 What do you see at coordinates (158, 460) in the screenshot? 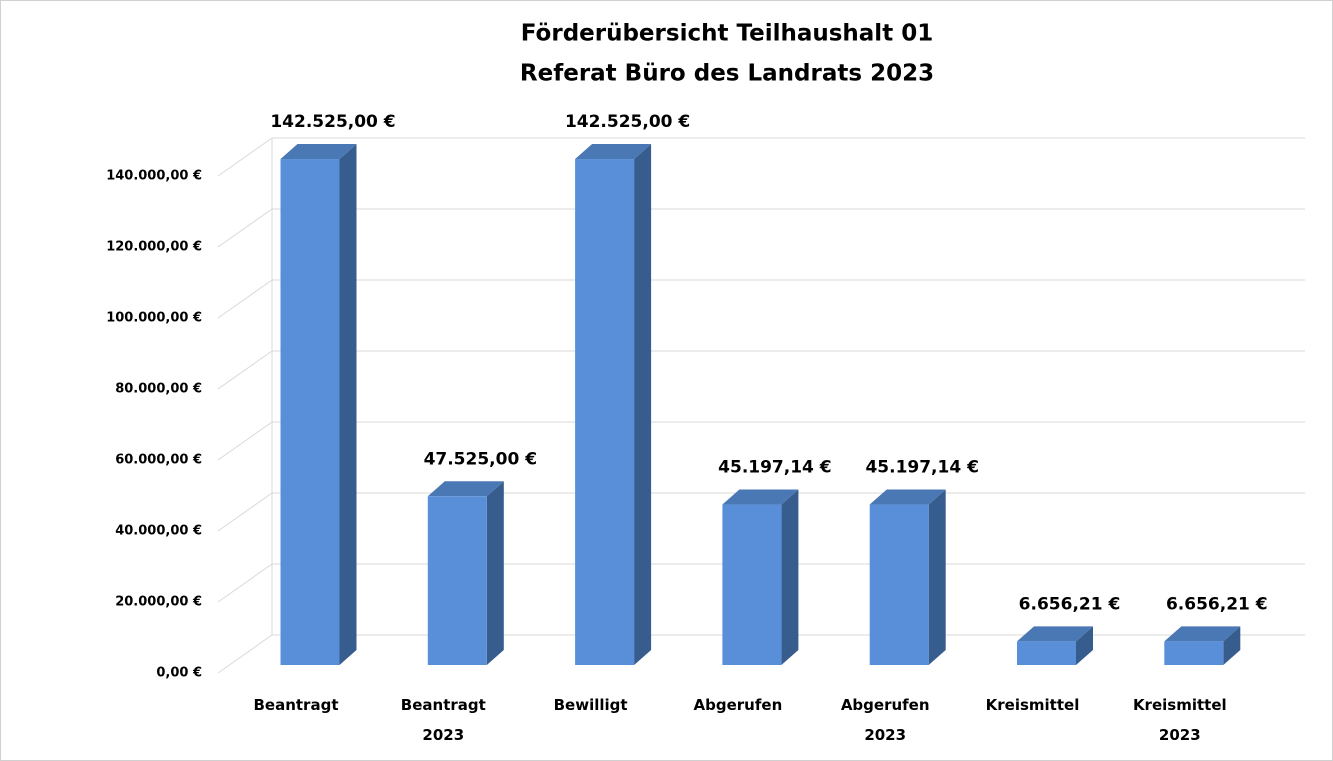
I see `y-tick-label: 60.000,00 €` at bounding box center [158, 460].